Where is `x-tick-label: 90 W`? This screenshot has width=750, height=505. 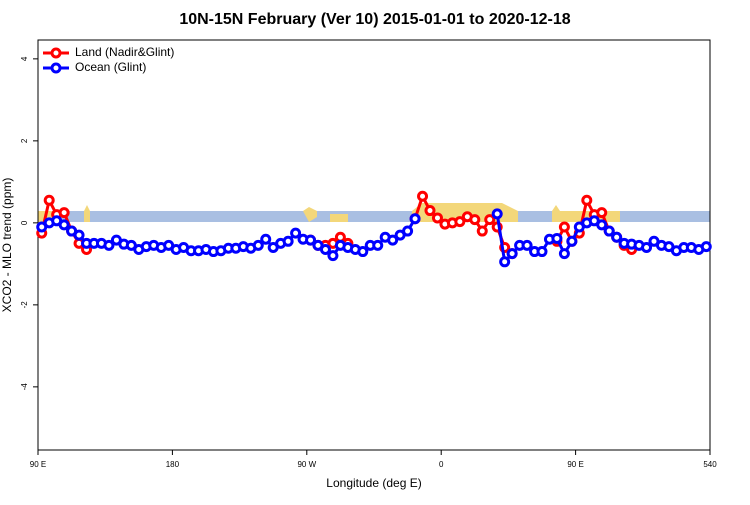 x-tick-label: 90 W is located at coordinates (306, 464).